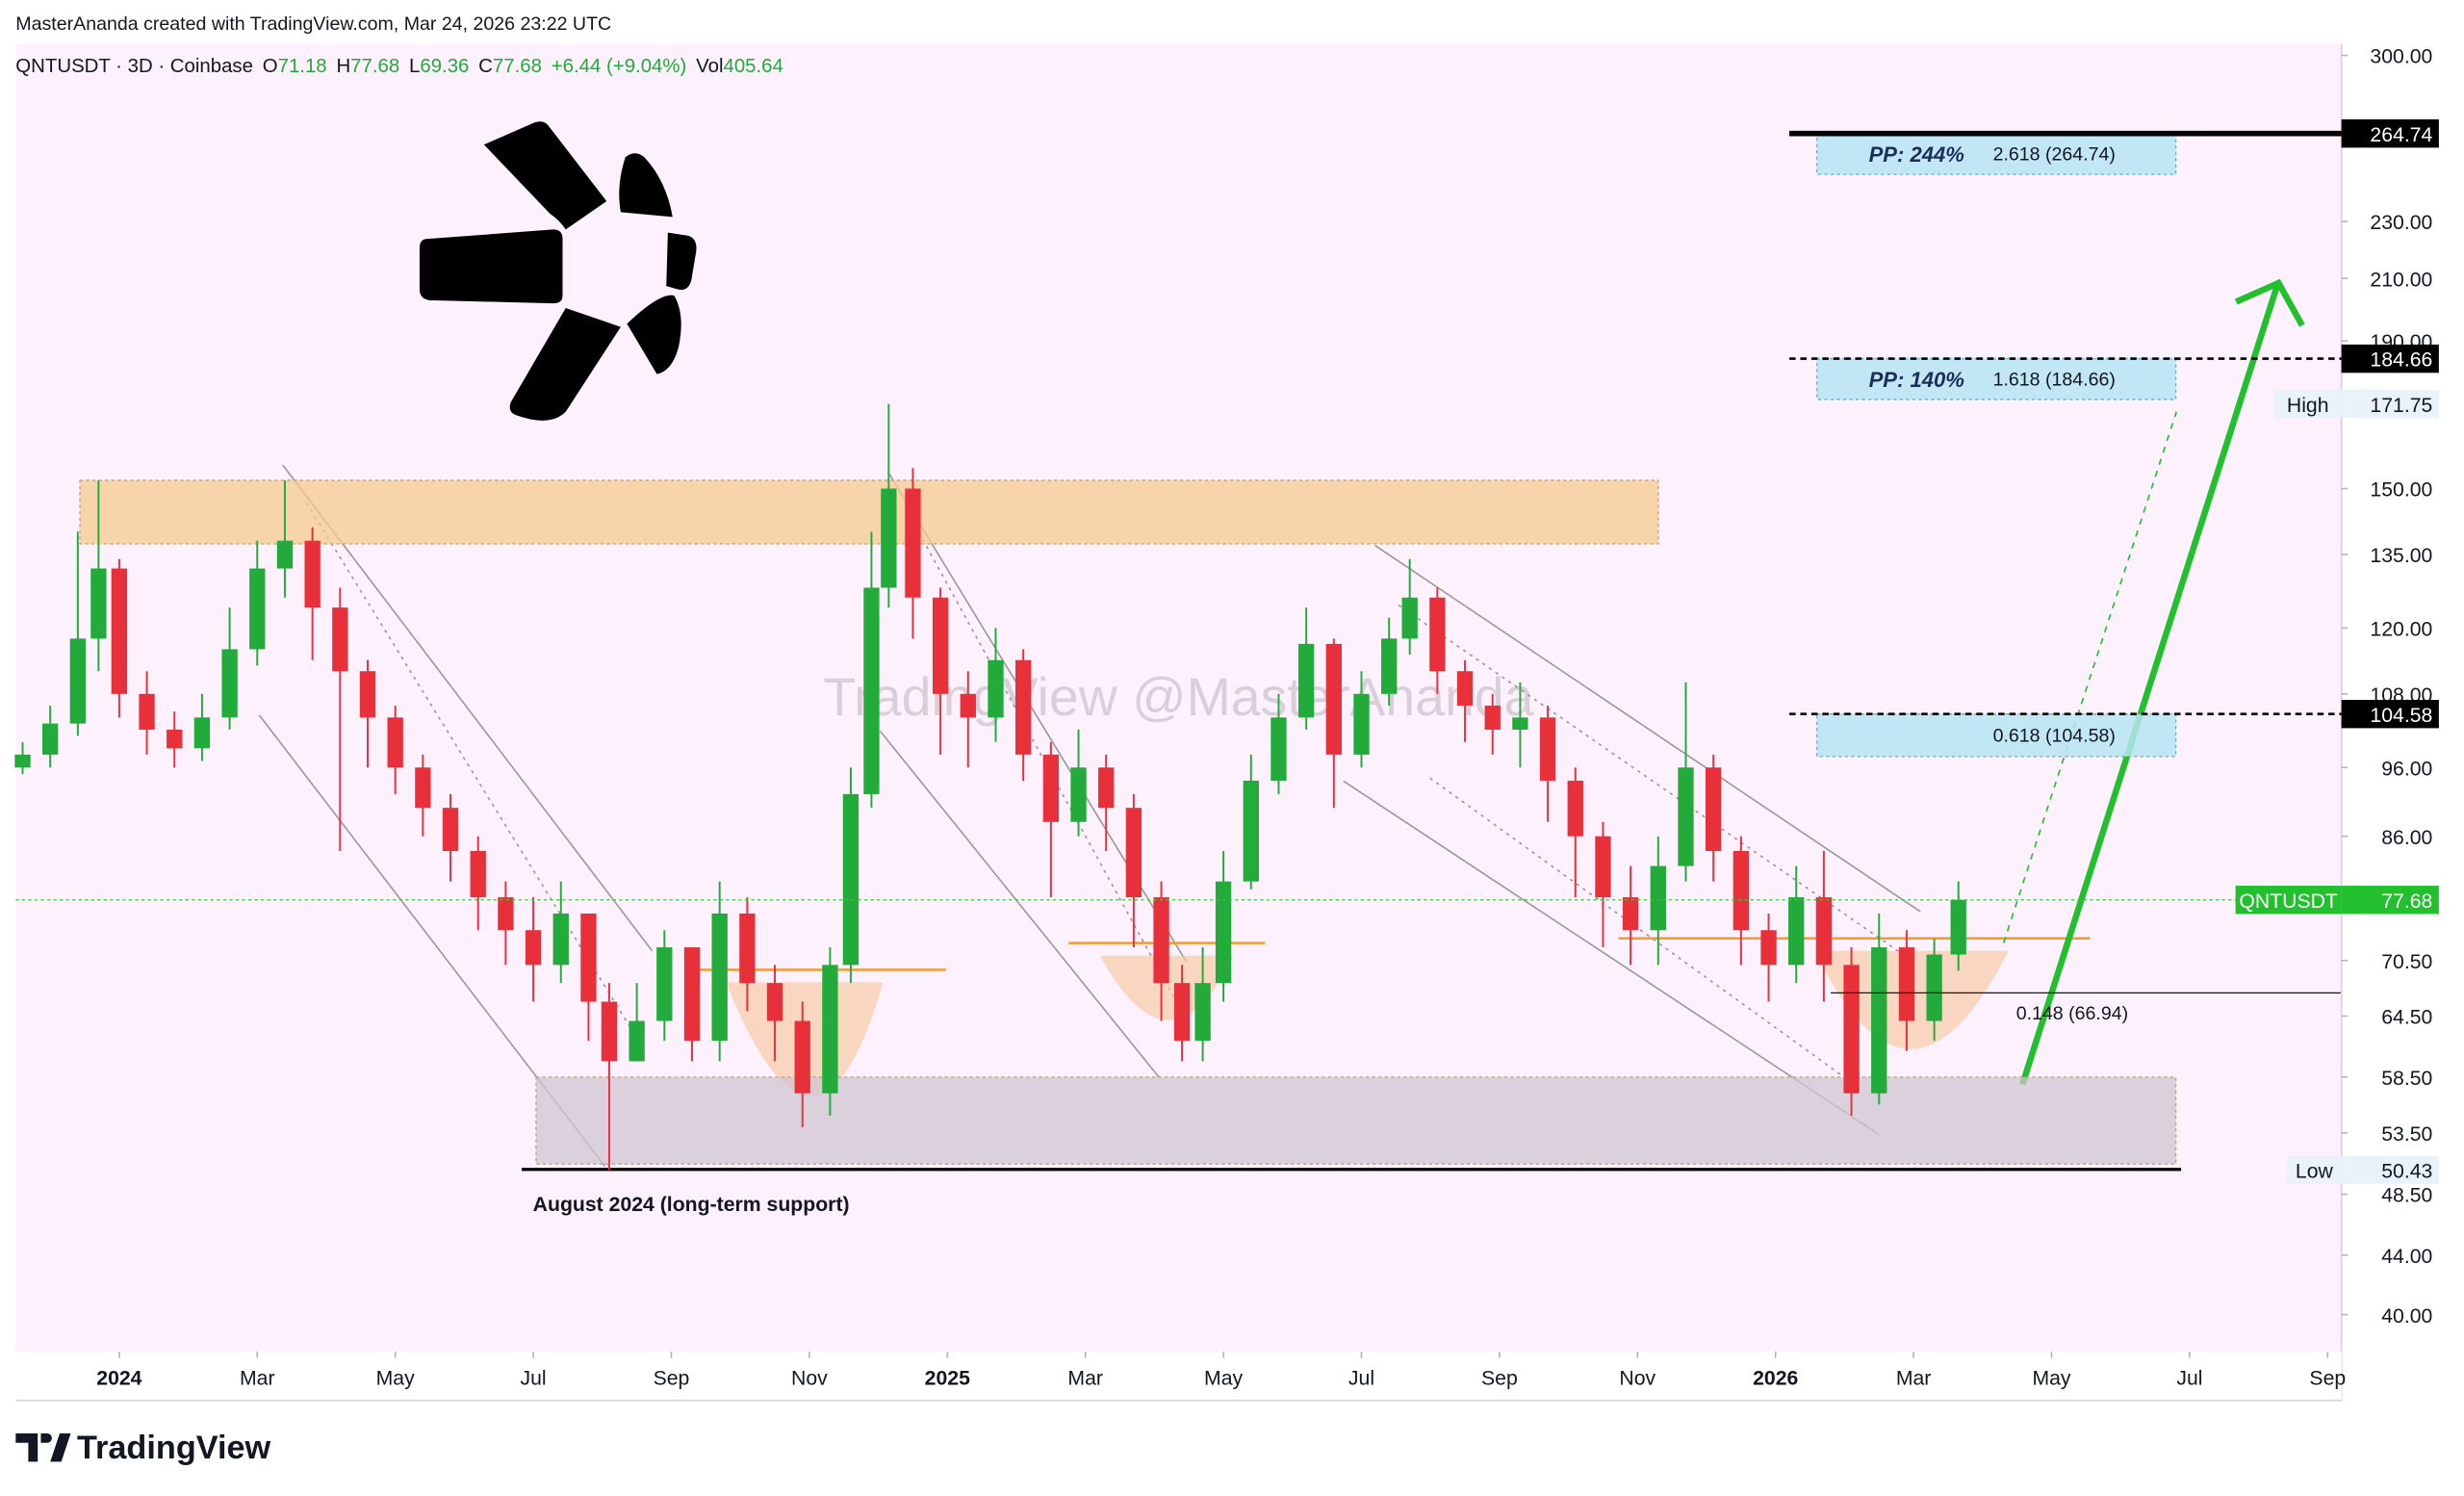  What do you see at coordinates (2406, 1257) in the screenshot?
I see `y-tick-label: 44.00` at bounding box center [2406, 1257].